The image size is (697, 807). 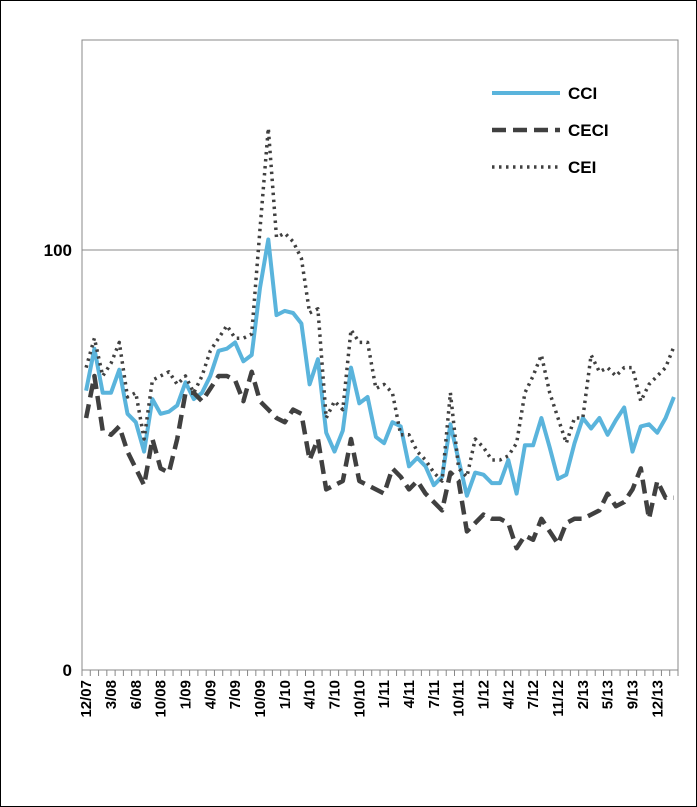 I want to click on legend-label: CEI, so click(x=582, y=167).